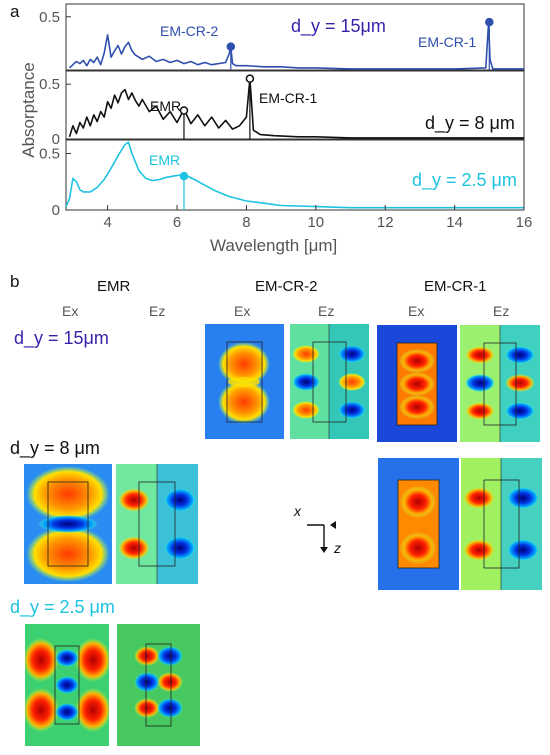 The image size is (550, 755). Describe the element at coordinates (297, 511) in the screenshot. I see `axis-x-label: x` at that location.